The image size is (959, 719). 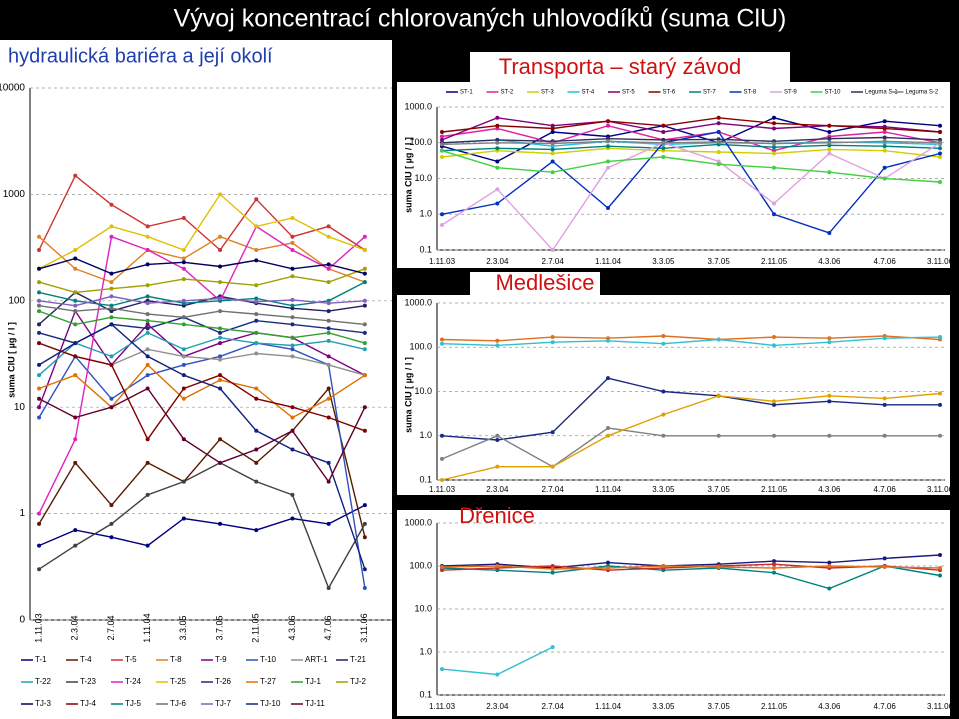 I want to click on legend-label: T-22, so click(x=43, y=681).